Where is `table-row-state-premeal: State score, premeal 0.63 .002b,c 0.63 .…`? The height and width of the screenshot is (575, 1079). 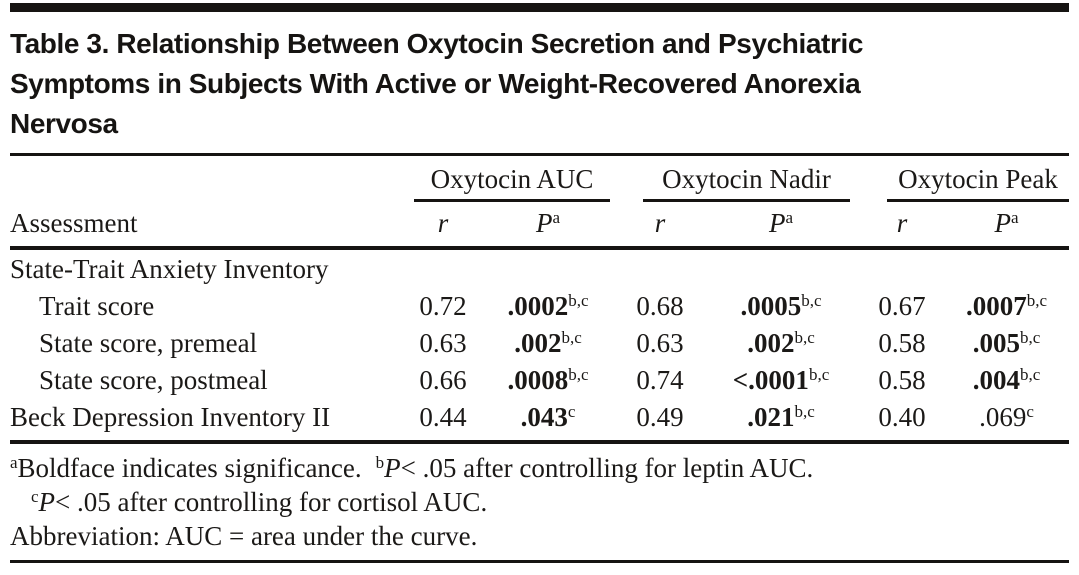 table-row-state-premeal: State score, premeal 0.63 .002b,c 0.63 .… is located at coordinates (539, 342).